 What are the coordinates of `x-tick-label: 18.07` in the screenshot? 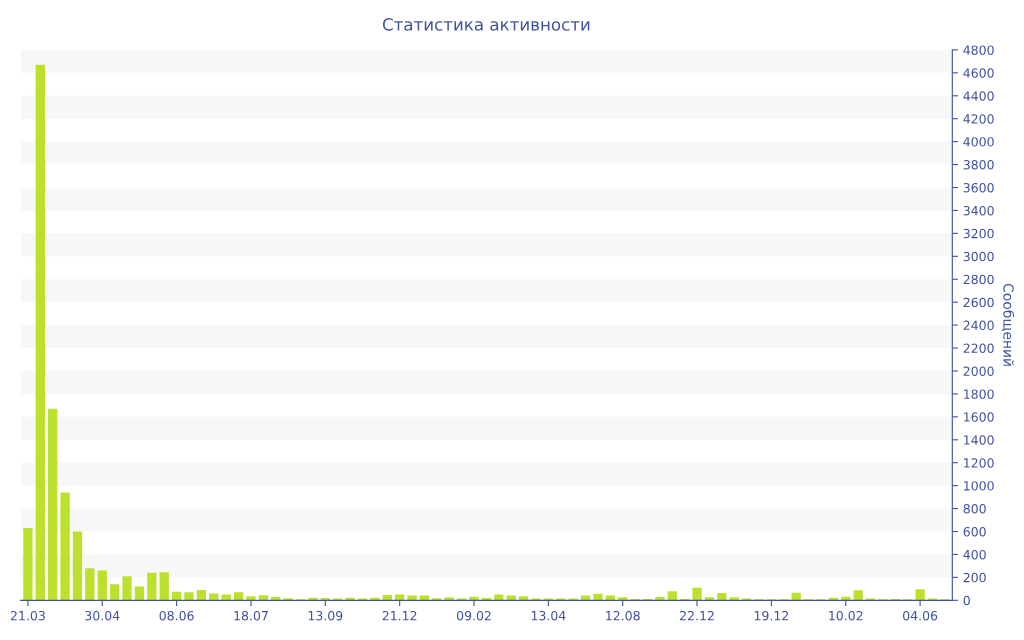 It's located at (251, 615).